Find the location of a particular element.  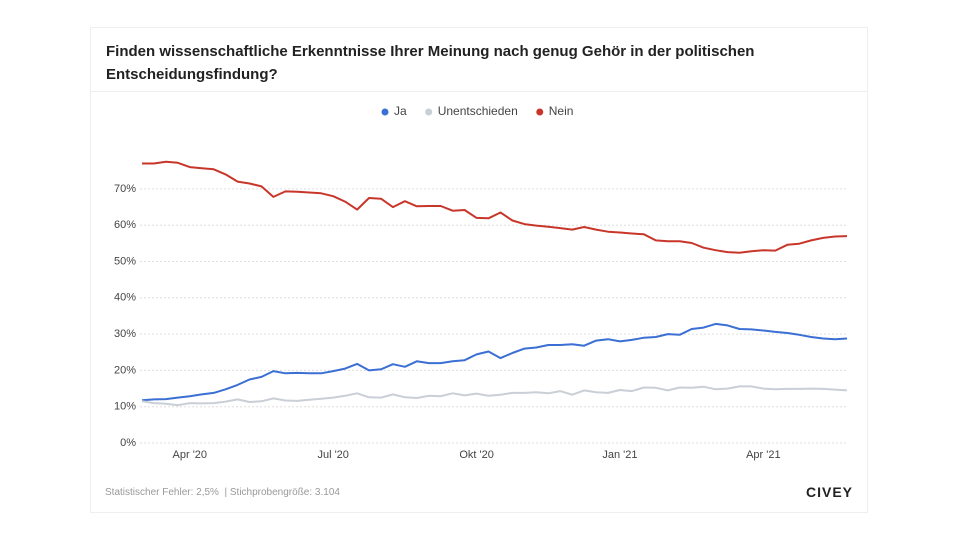

x-tick-label: Jul '20 is located at coordinates (332, 455).